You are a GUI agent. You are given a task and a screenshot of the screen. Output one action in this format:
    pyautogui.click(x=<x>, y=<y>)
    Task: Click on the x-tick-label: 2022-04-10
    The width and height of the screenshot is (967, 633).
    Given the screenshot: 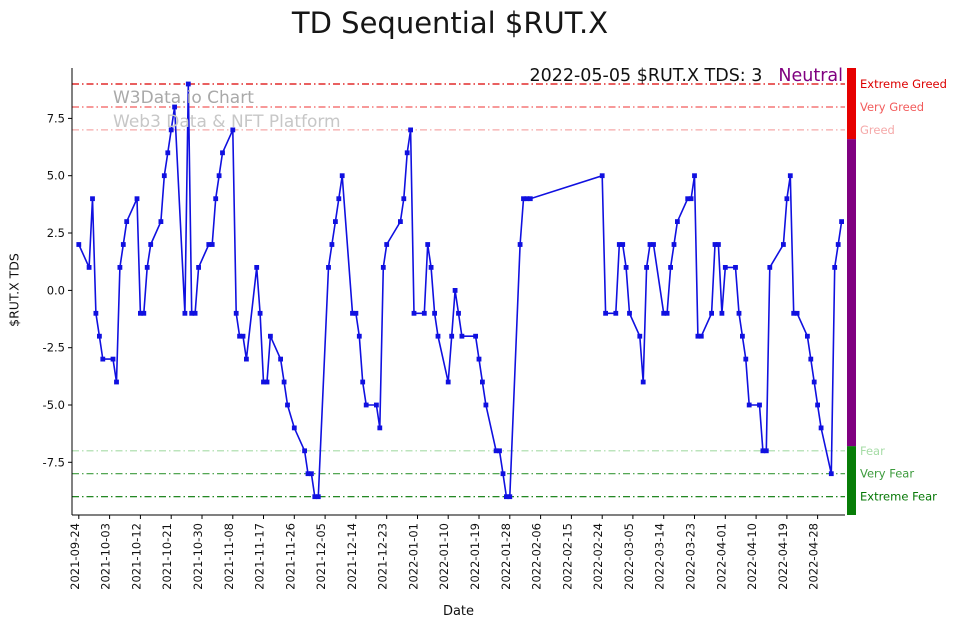 What is the action you would take?
    pyautogui.click(x=752, y=556)
    